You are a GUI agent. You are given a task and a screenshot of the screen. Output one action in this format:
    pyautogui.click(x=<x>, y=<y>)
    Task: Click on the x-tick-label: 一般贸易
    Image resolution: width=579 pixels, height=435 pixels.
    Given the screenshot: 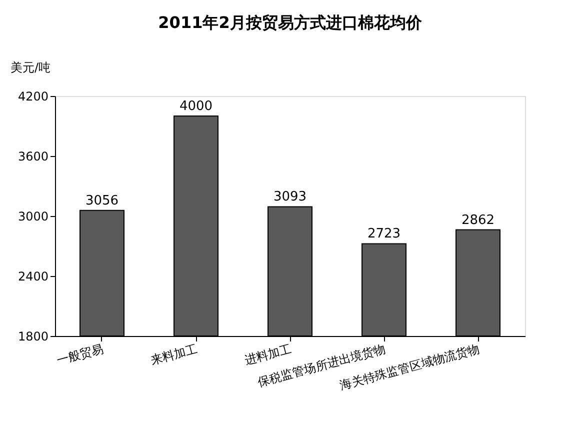 What is the action you would take?
    pyautogui.click(x=80, y=355)
    